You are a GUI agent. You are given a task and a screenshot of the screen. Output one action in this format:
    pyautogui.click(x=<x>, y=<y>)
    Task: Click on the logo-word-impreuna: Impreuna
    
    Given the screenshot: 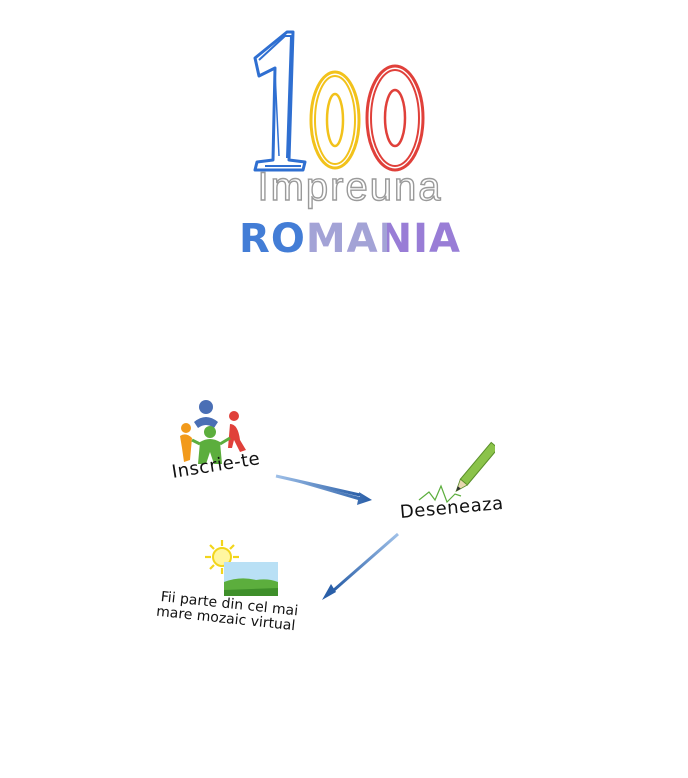 What is the action you would take?
    pyautogui.click(x=350, y=187)
    